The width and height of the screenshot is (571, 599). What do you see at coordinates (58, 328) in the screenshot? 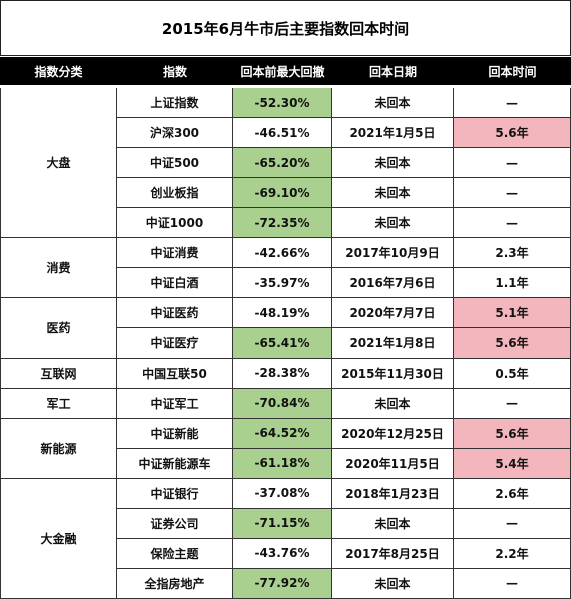
I see `category-cell: 医药` at bounding box center [58, 328].